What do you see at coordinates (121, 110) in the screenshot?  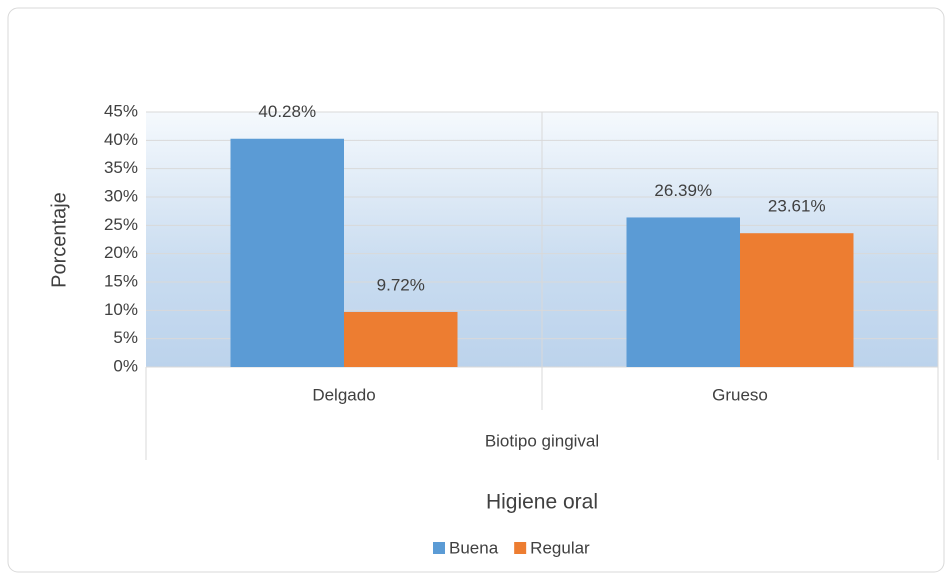 I see `y-tick-label: 45%` at bounding box center [121, 110].